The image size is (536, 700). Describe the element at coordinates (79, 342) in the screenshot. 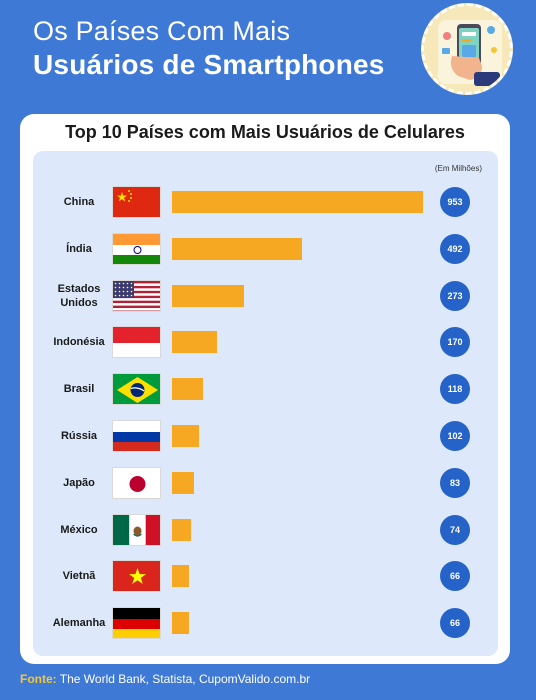

I see `country-label: Indonésia` at that location.